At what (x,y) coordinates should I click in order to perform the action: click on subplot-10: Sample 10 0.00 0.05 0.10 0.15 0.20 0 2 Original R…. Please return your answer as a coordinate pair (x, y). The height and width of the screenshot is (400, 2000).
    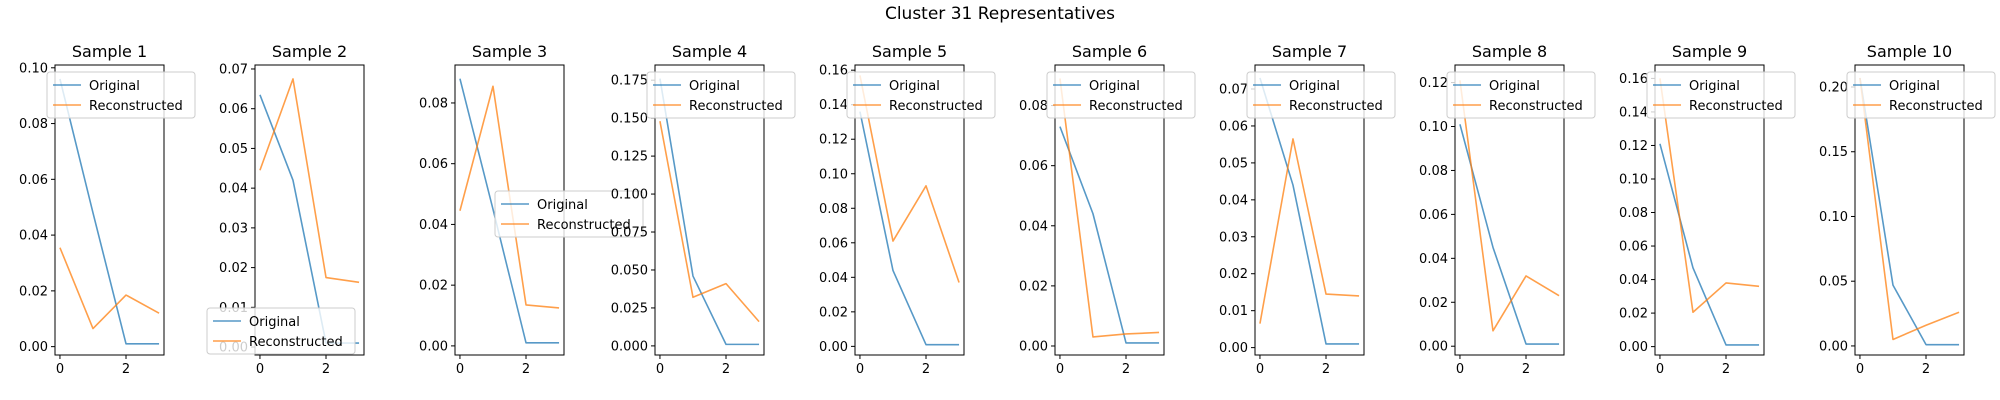
    Looking at the image, I should click on (1907, 209).